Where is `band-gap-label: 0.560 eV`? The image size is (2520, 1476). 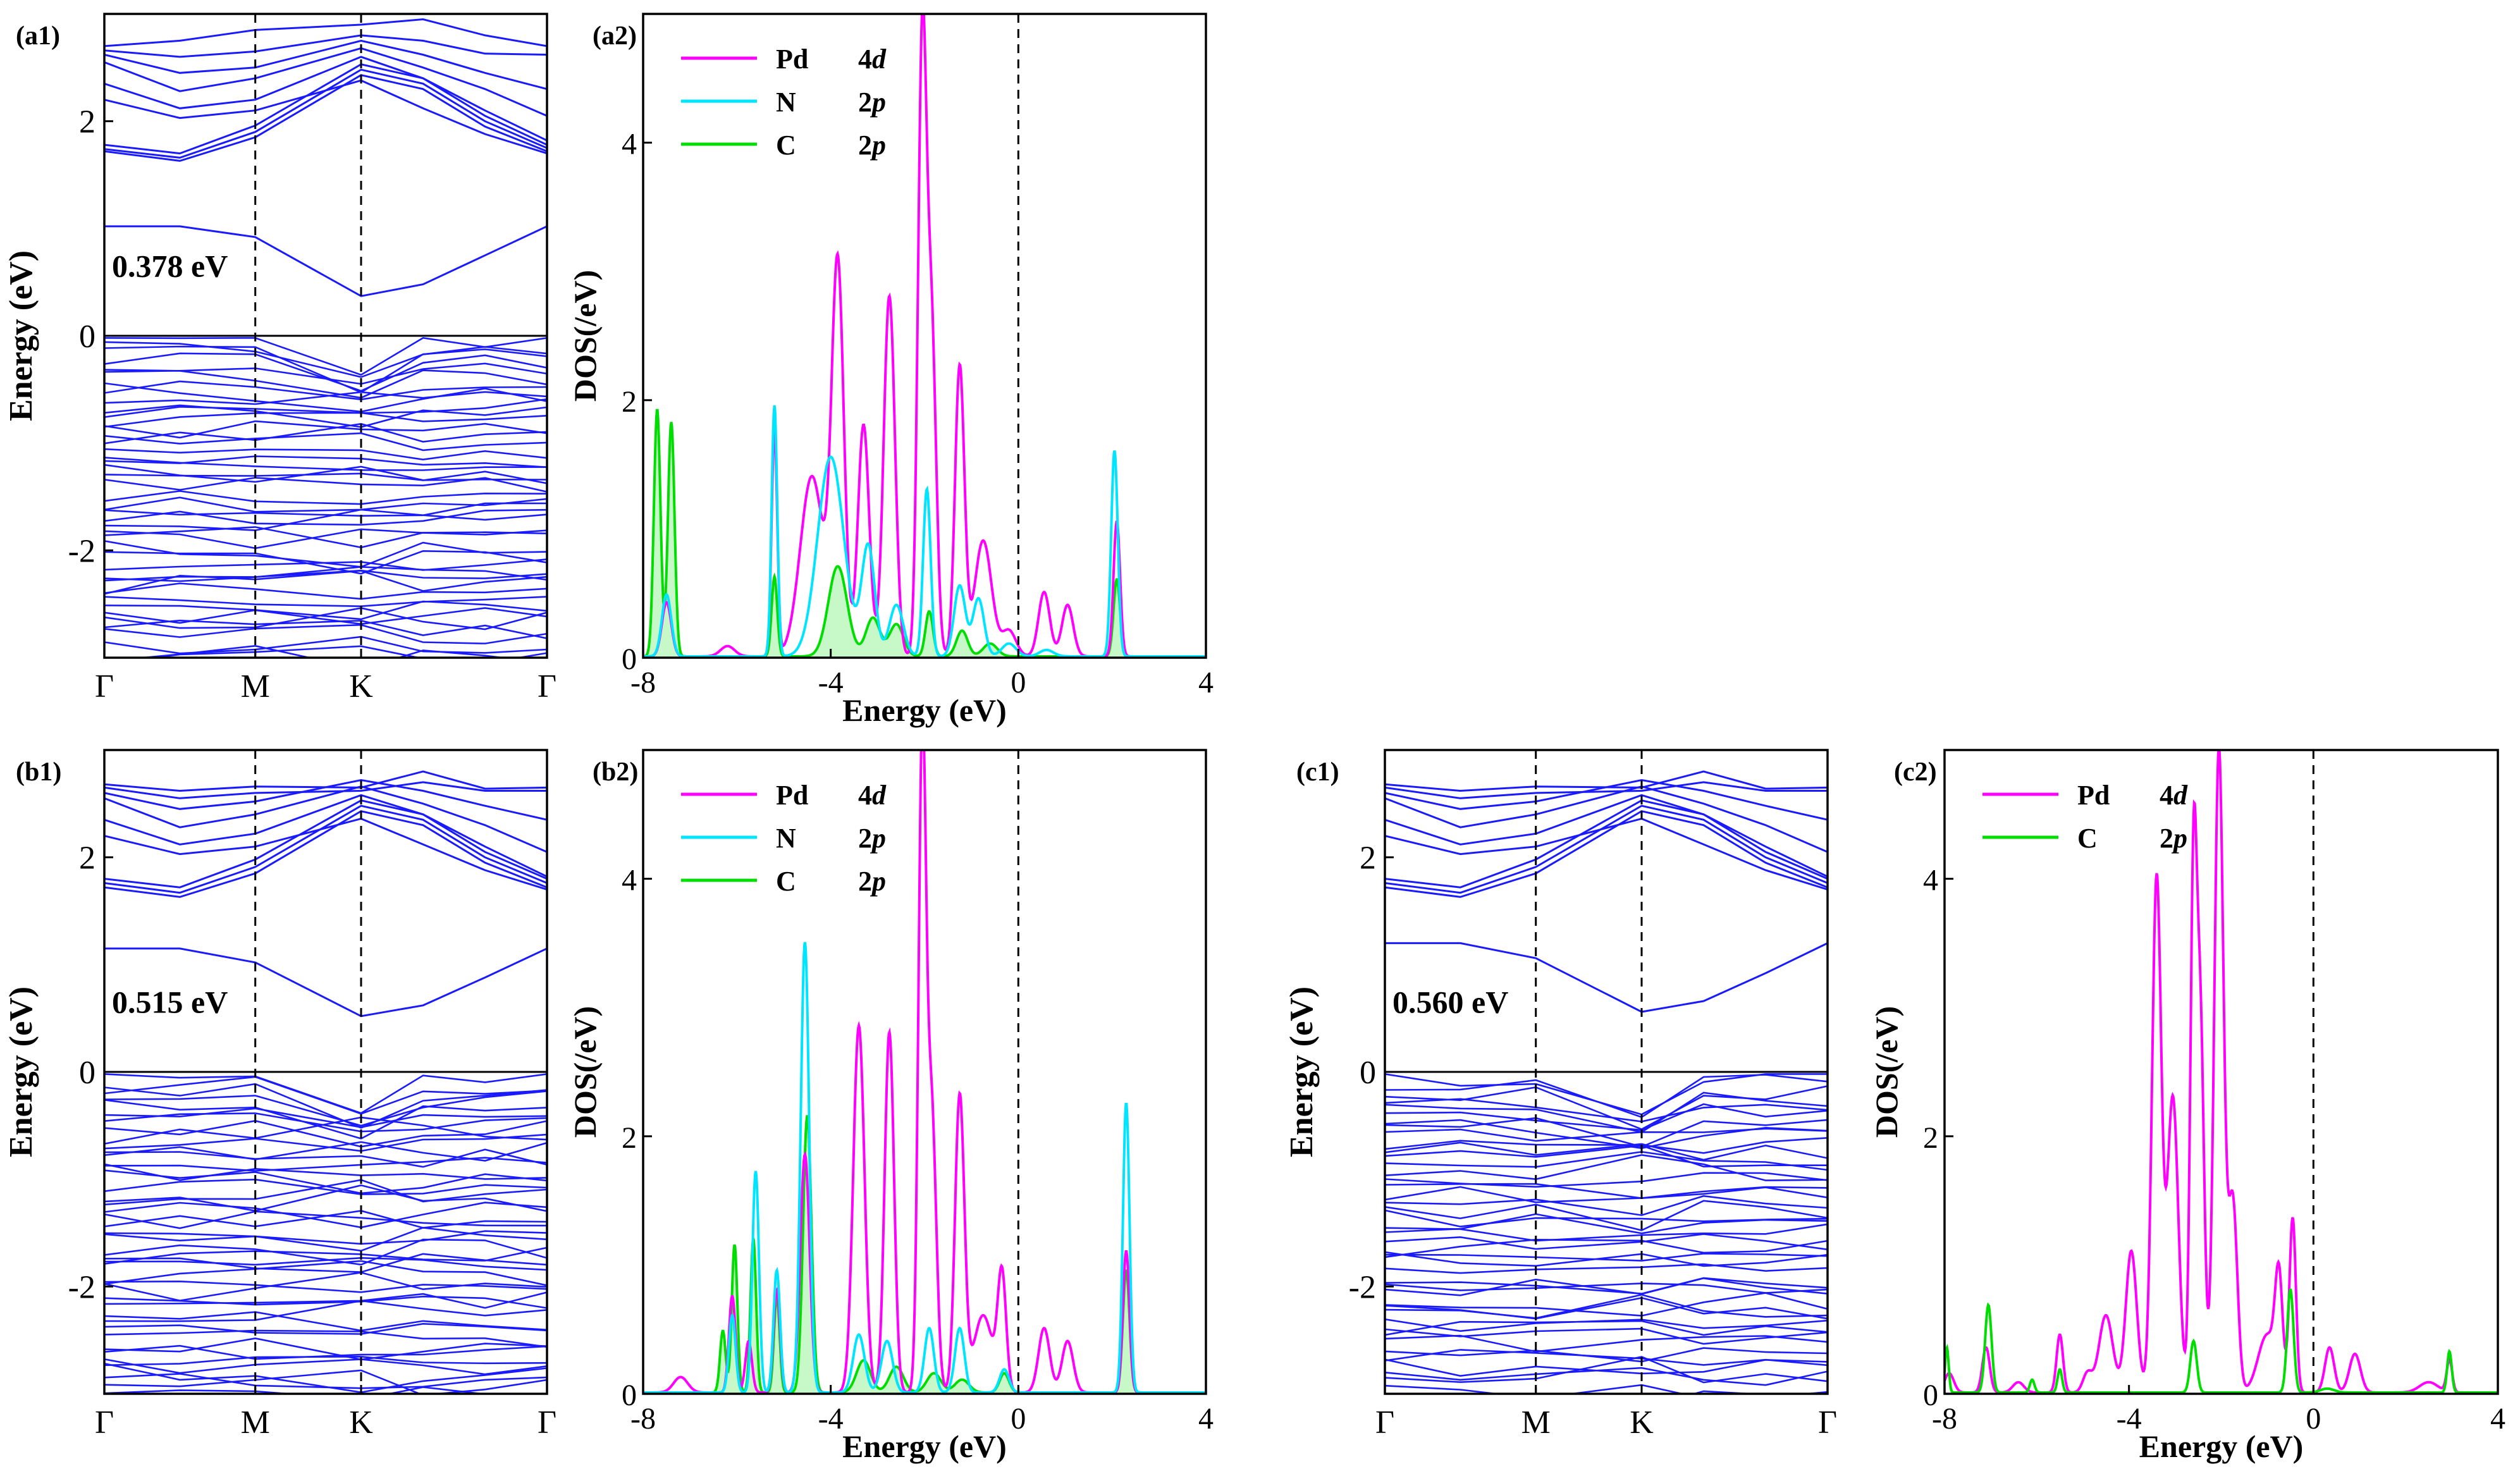
band-gap-label: 0.560 eV is located at coordinates (1450, 1002).